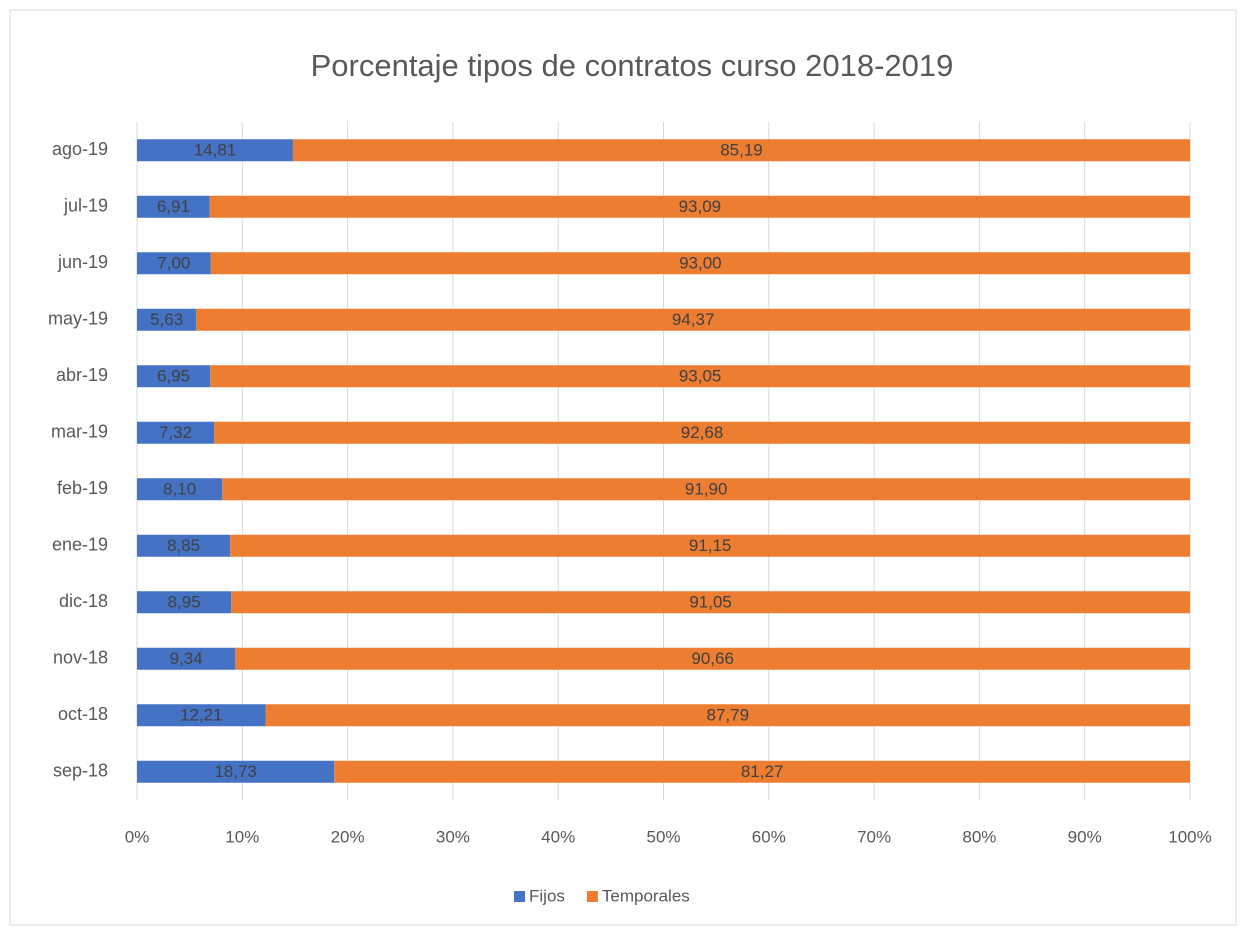  Describe the element at coordinates (80, 545) in the screenshot. I see `y-tick-label: ene-19` at that location.